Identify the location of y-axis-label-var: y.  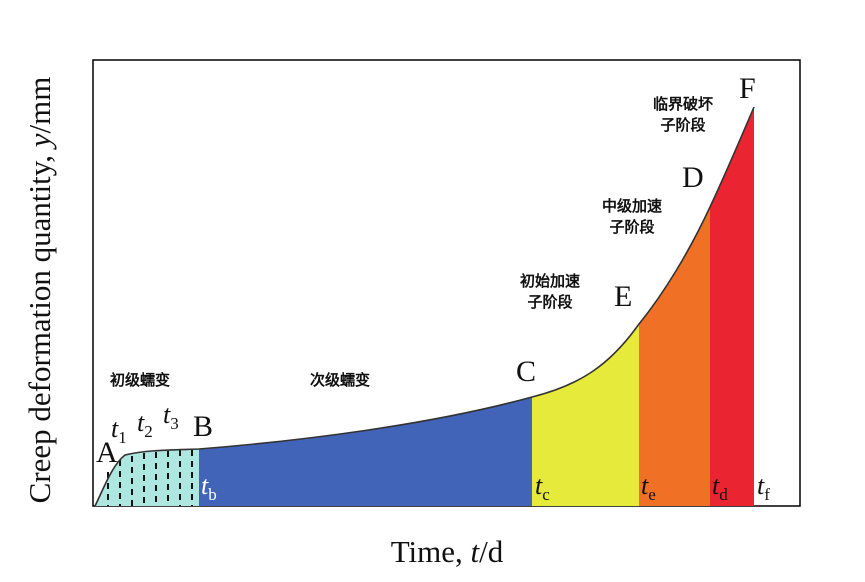
(39, 141).